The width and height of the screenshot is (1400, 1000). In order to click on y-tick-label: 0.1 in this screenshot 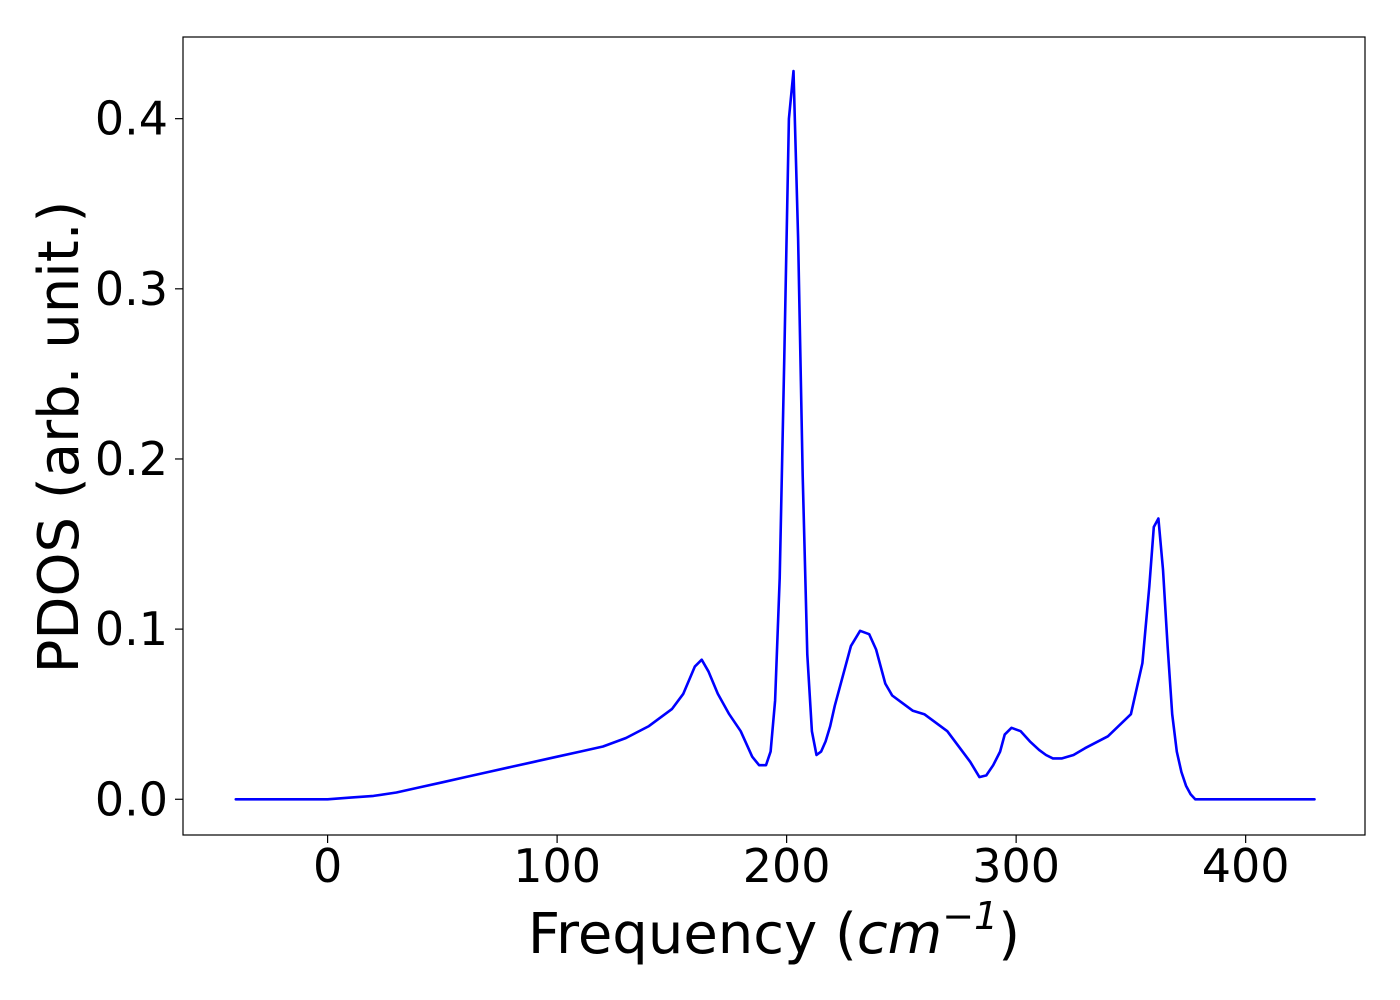, I will do `click(131, 629)`.